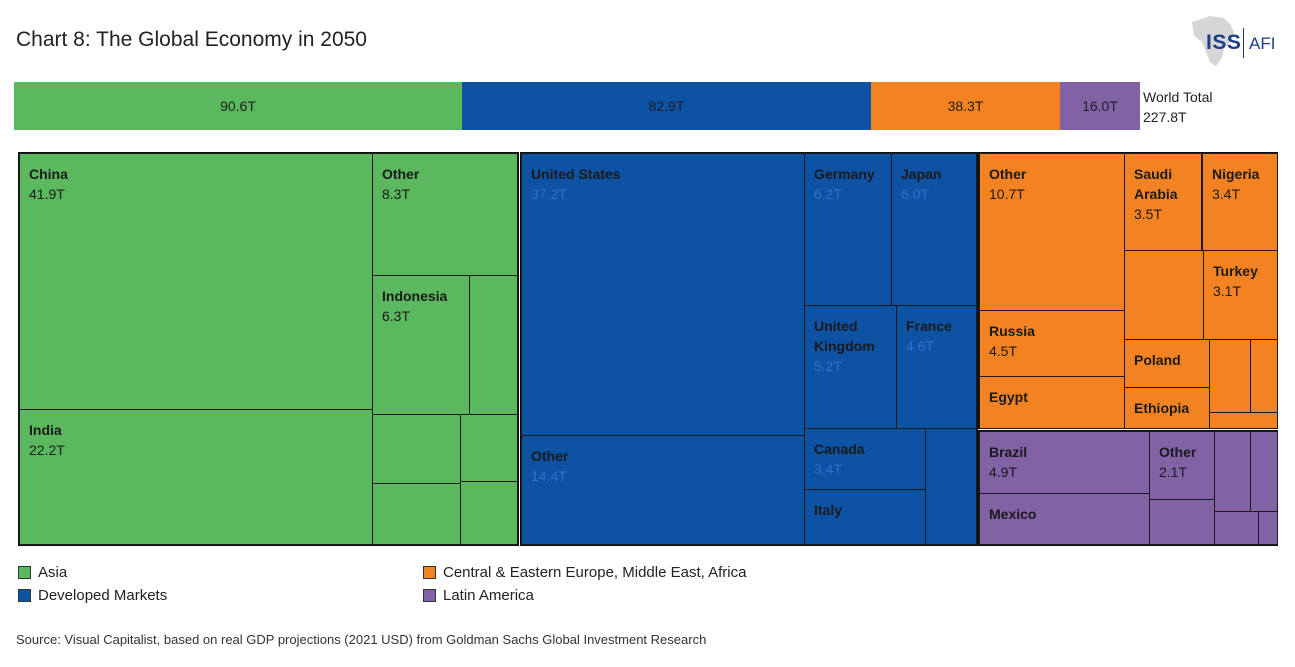 The height and width of the screenshot is (667, 1295). I want to click on treemap-cell-france: France 4.6T, so click(936, 367).